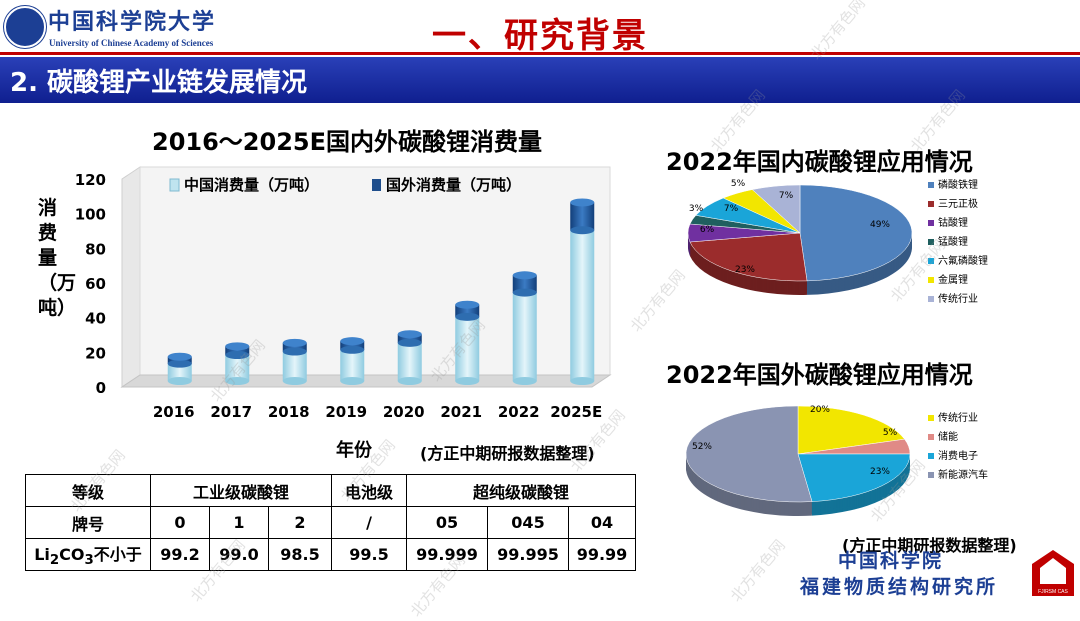 The height and width of the screenshot is (621, 1080). Describe the element at coordinates (88, 554) in the screenshot. I see `table-cell-formula: Li2CO3不小于` at that location.